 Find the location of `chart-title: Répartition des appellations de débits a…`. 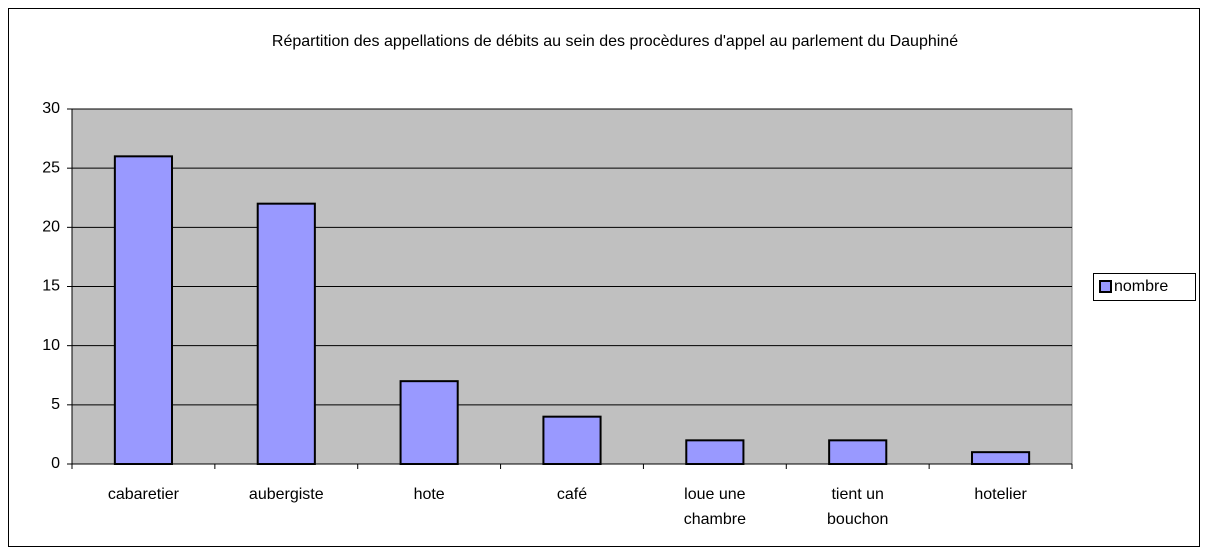

chart-title: Répartition des appellations de débits a… is located at coordinates (615, 41).